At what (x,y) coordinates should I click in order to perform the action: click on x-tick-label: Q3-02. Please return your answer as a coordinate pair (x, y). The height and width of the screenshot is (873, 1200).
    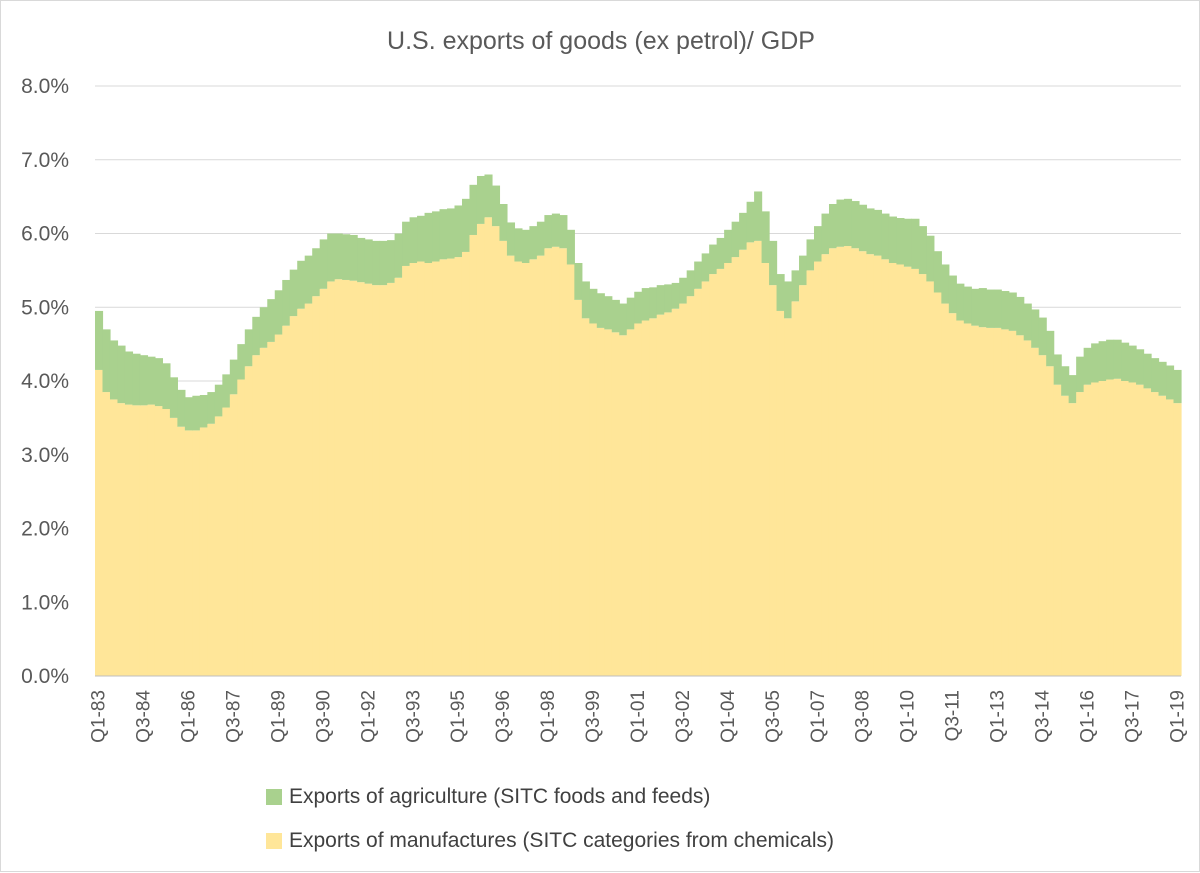
    Looking at the image, I should click on (683, 716).